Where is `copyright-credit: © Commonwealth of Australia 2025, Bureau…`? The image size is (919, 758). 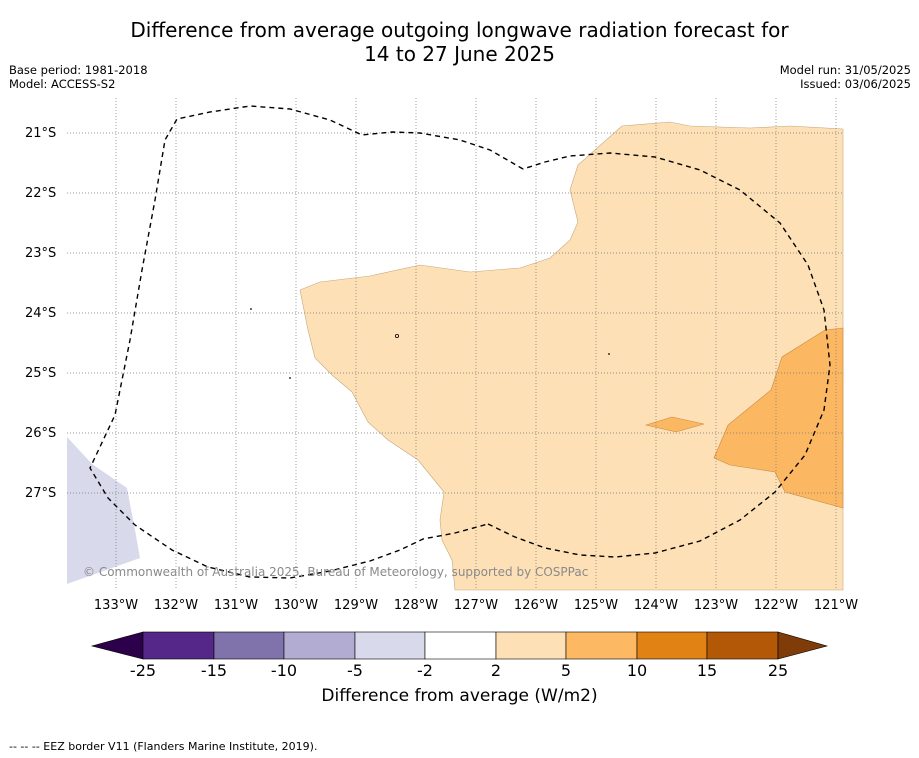 copyright-credit: © Commonwealth of Australia 2025, Bureau… is located at coordinates (336, 572).